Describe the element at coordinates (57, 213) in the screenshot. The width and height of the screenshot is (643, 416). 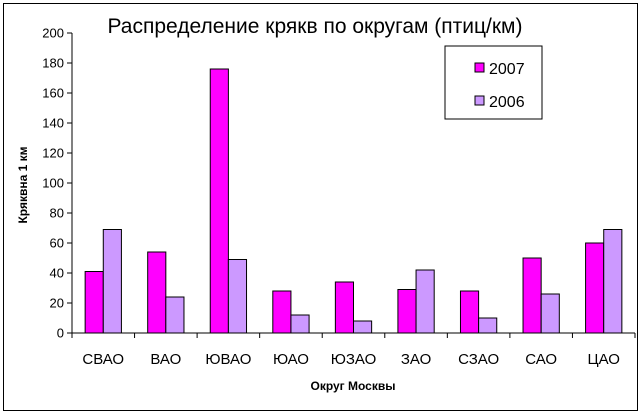
I see `y-tick-label: 80` at that location.